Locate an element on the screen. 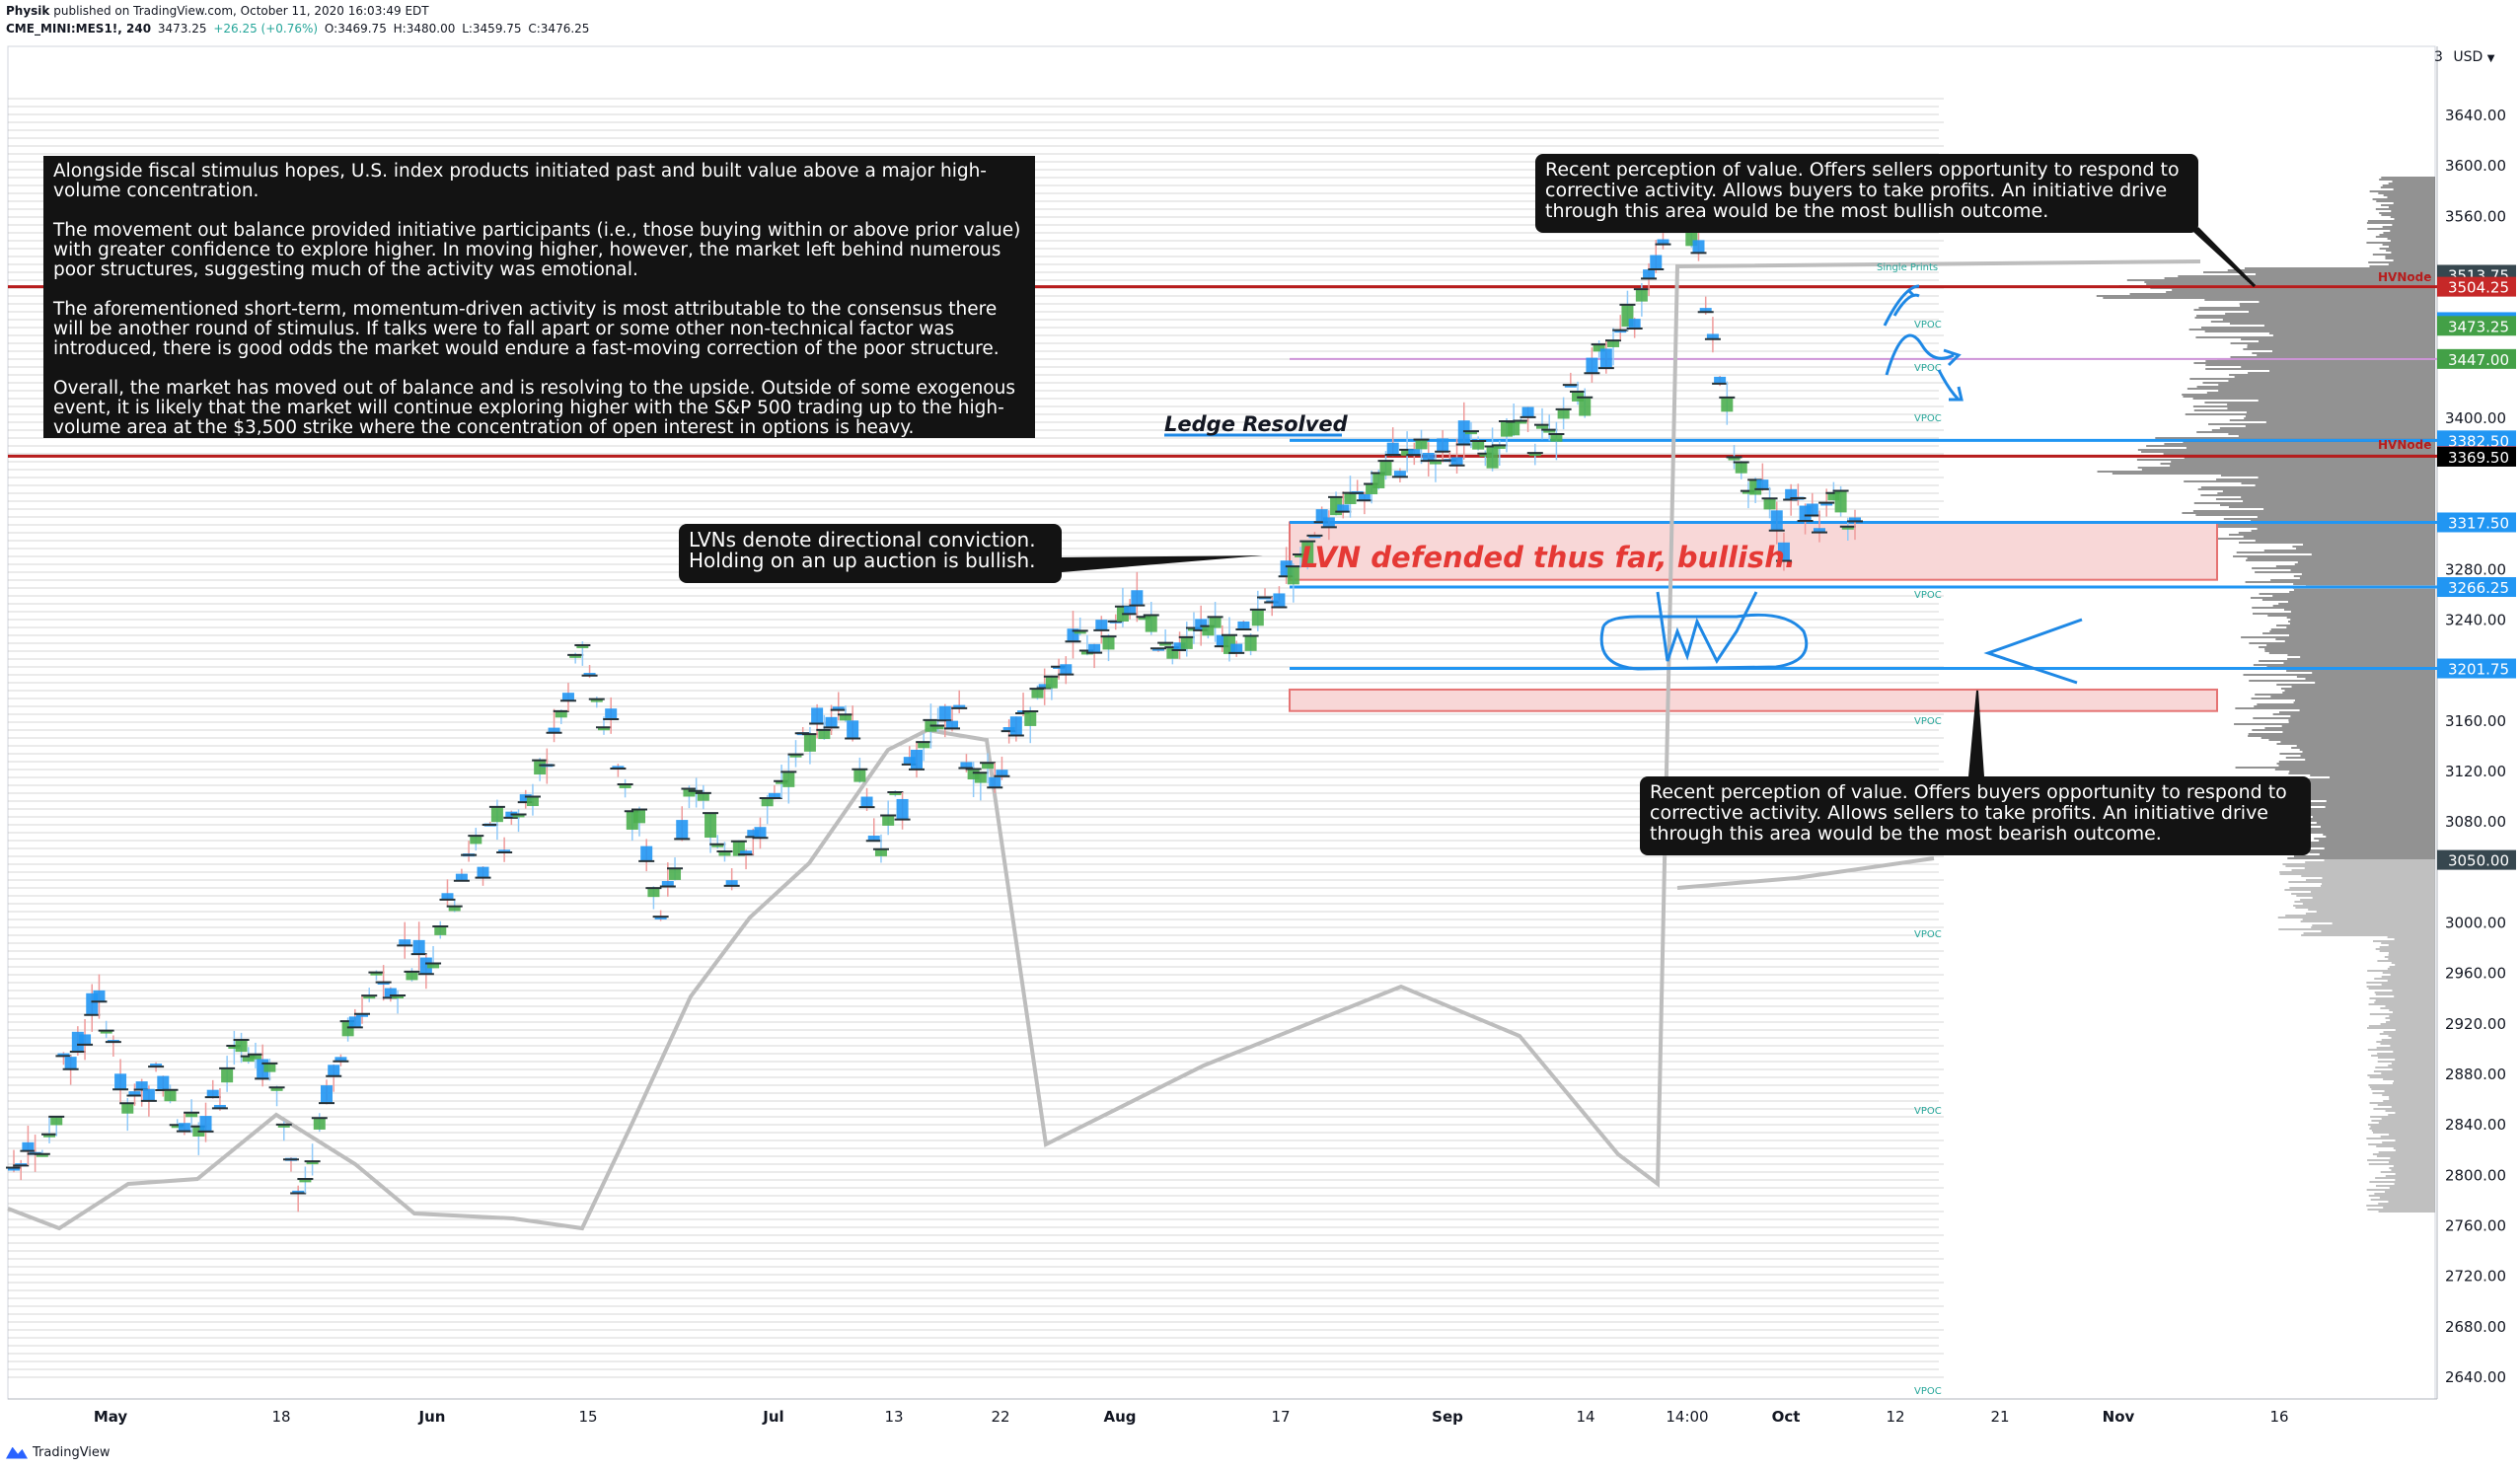 Image resolution: width=2520 pixels, height=1470 pixels. time-tick-12: 12 is located at coordinates (1895, 1417).